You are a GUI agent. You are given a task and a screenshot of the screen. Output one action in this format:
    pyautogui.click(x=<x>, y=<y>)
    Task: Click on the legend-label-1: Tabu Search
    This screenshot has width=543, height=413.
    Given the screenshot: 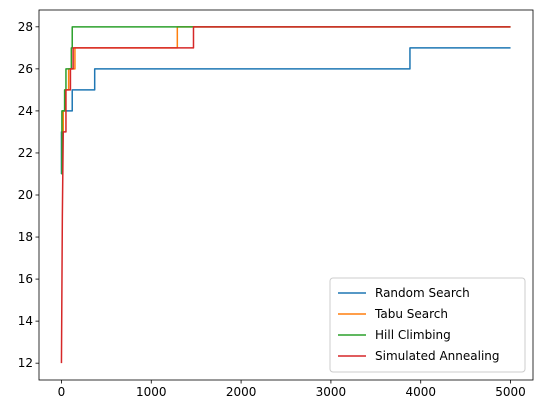 What is the action you would take?
    pyautogui.click(x=411, y=314)
    